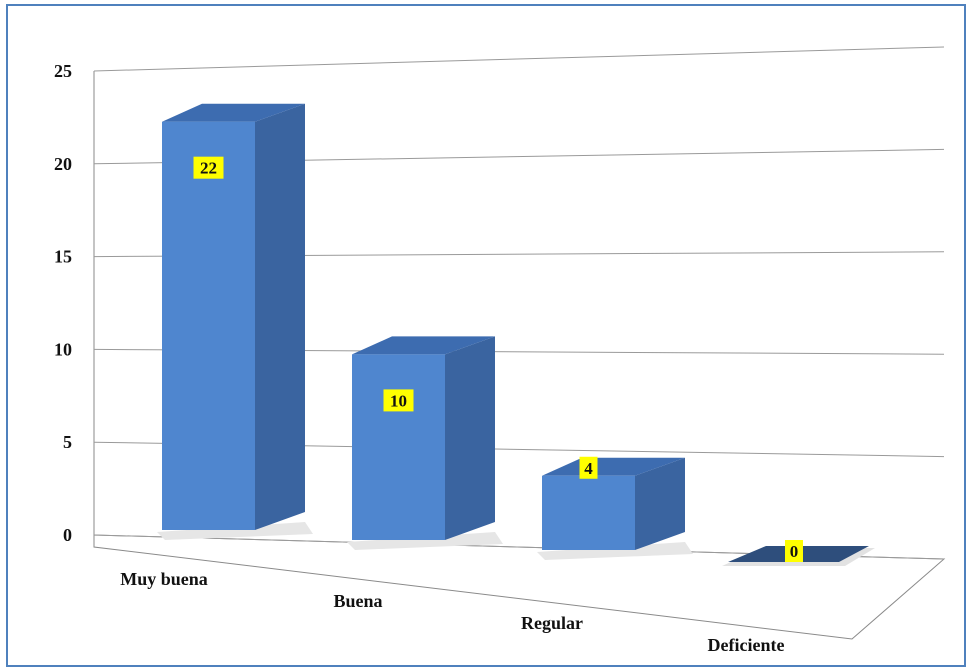  I want to click on bar: 22, so click(235, 321).